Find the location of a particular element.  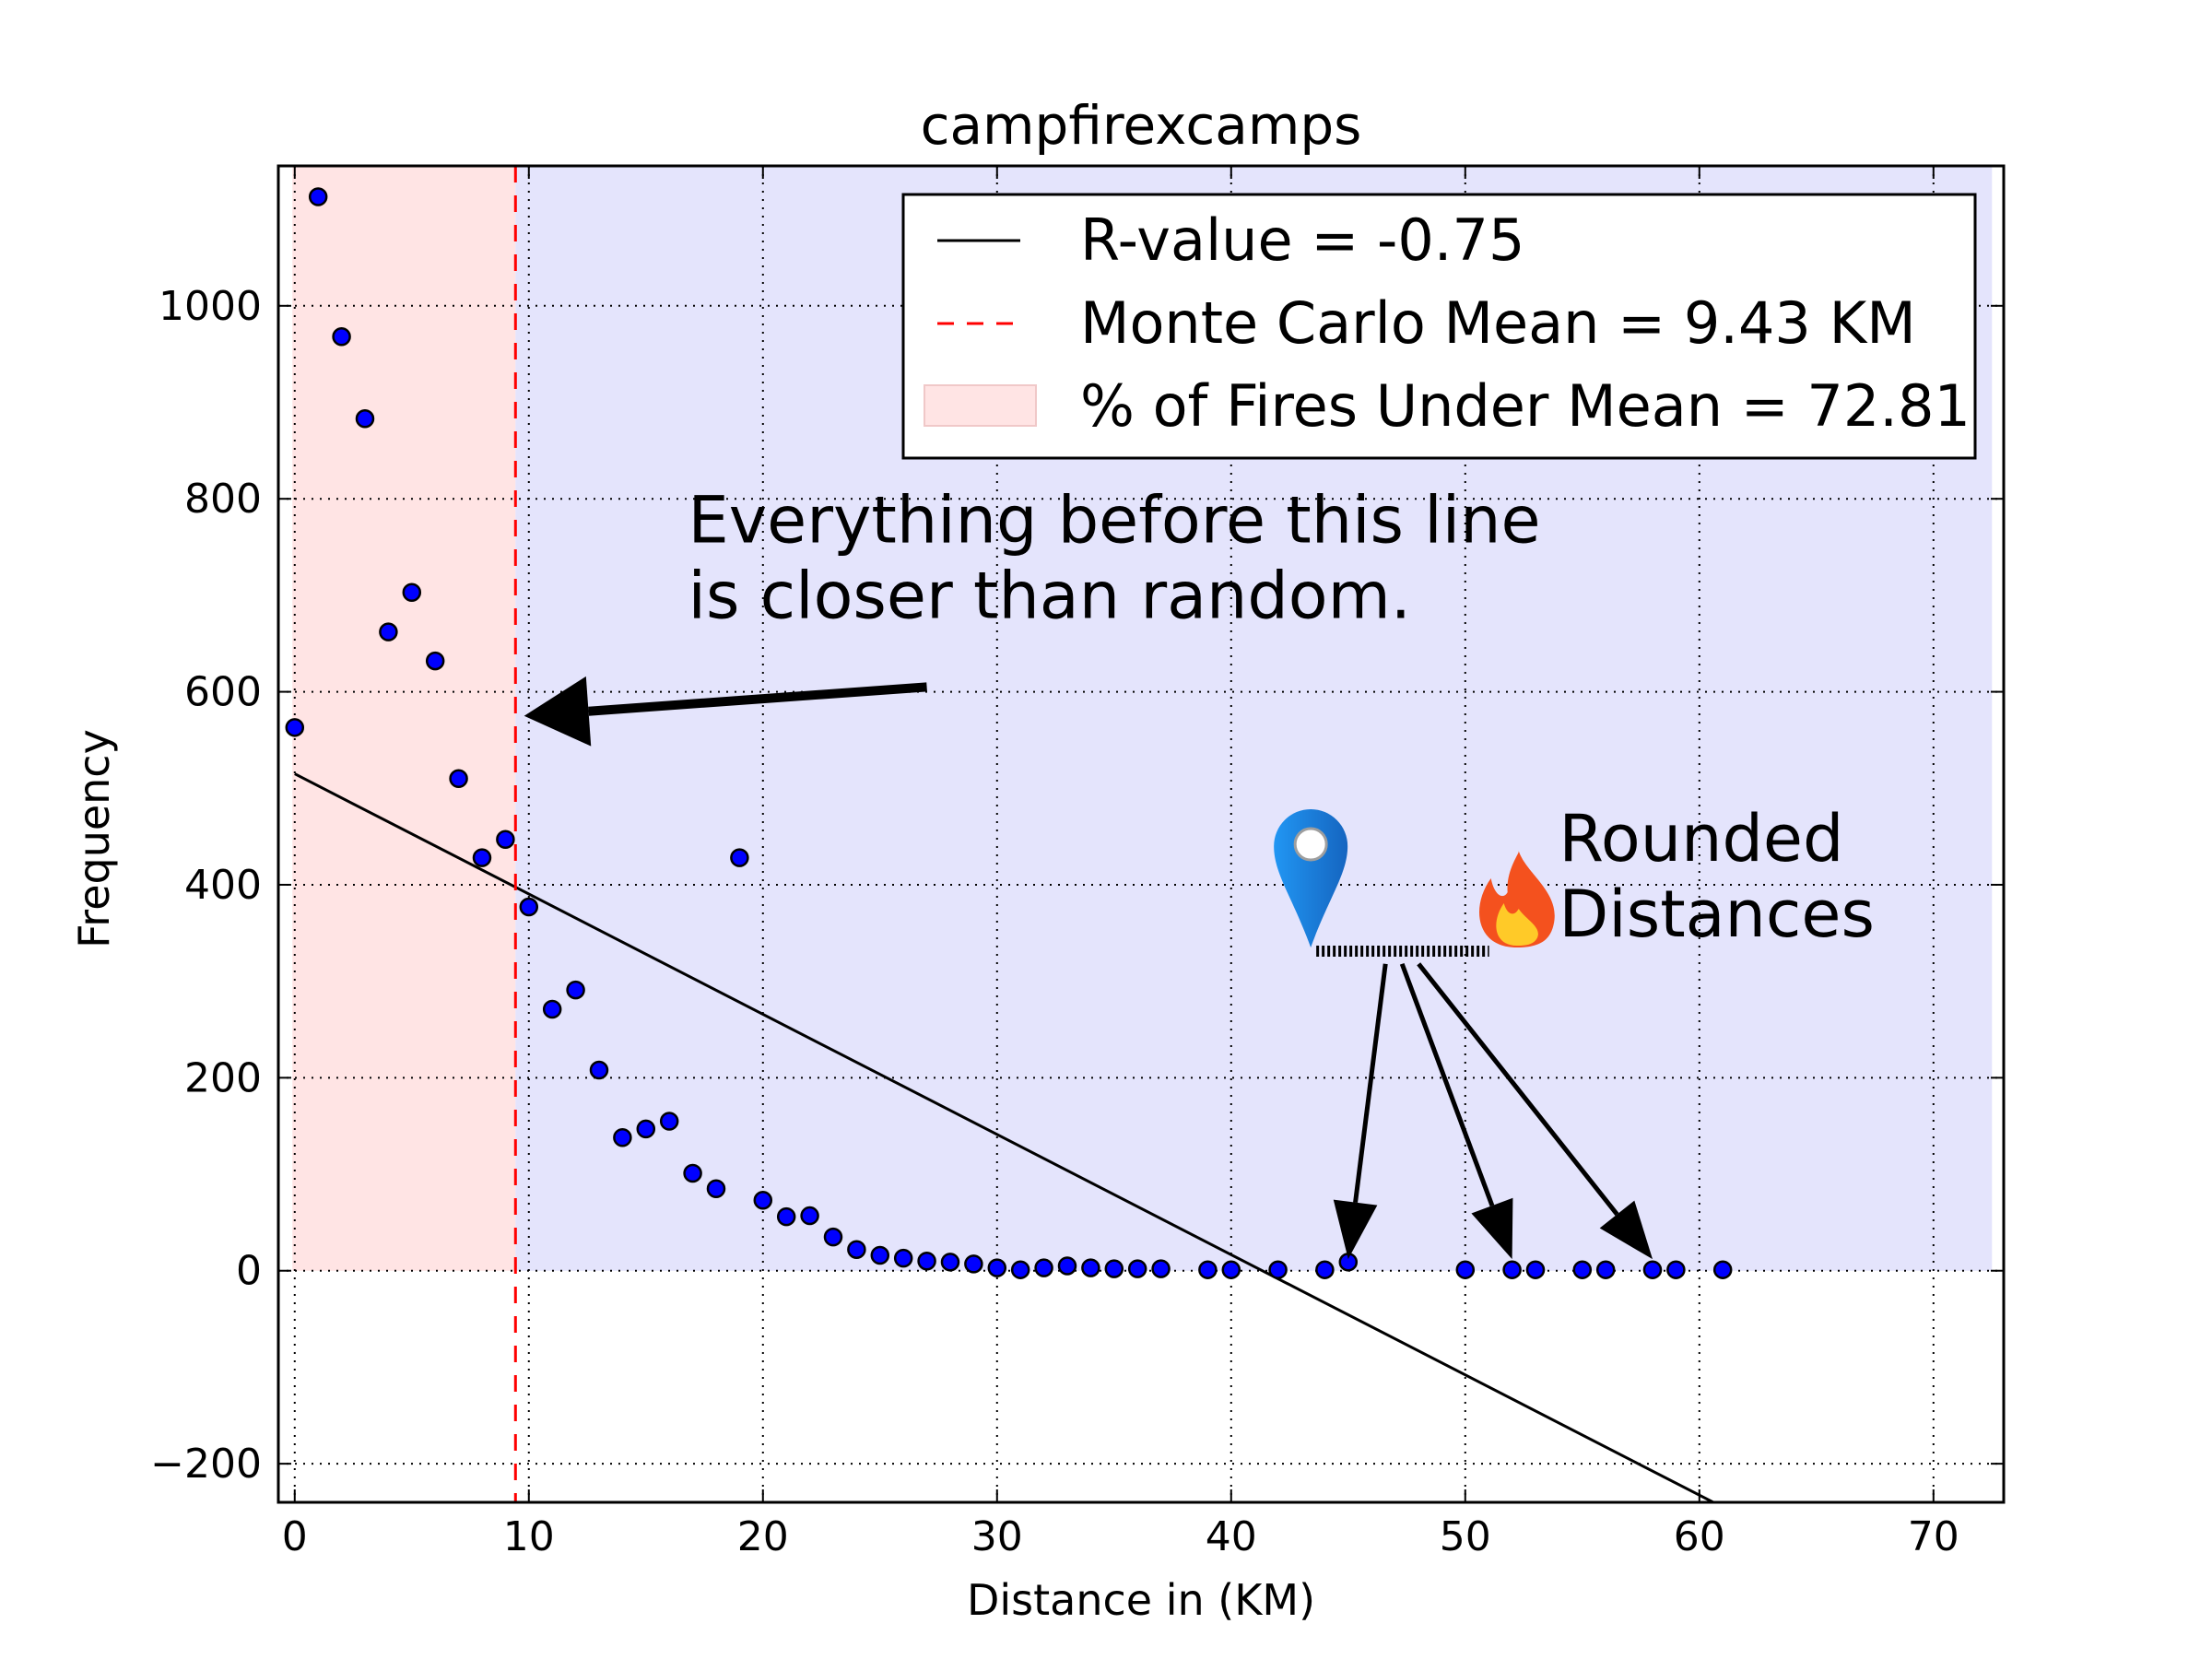

legend-label-mean: Monte Carlo Mean = 9.43 KM is located at coordinates (1498, 323).